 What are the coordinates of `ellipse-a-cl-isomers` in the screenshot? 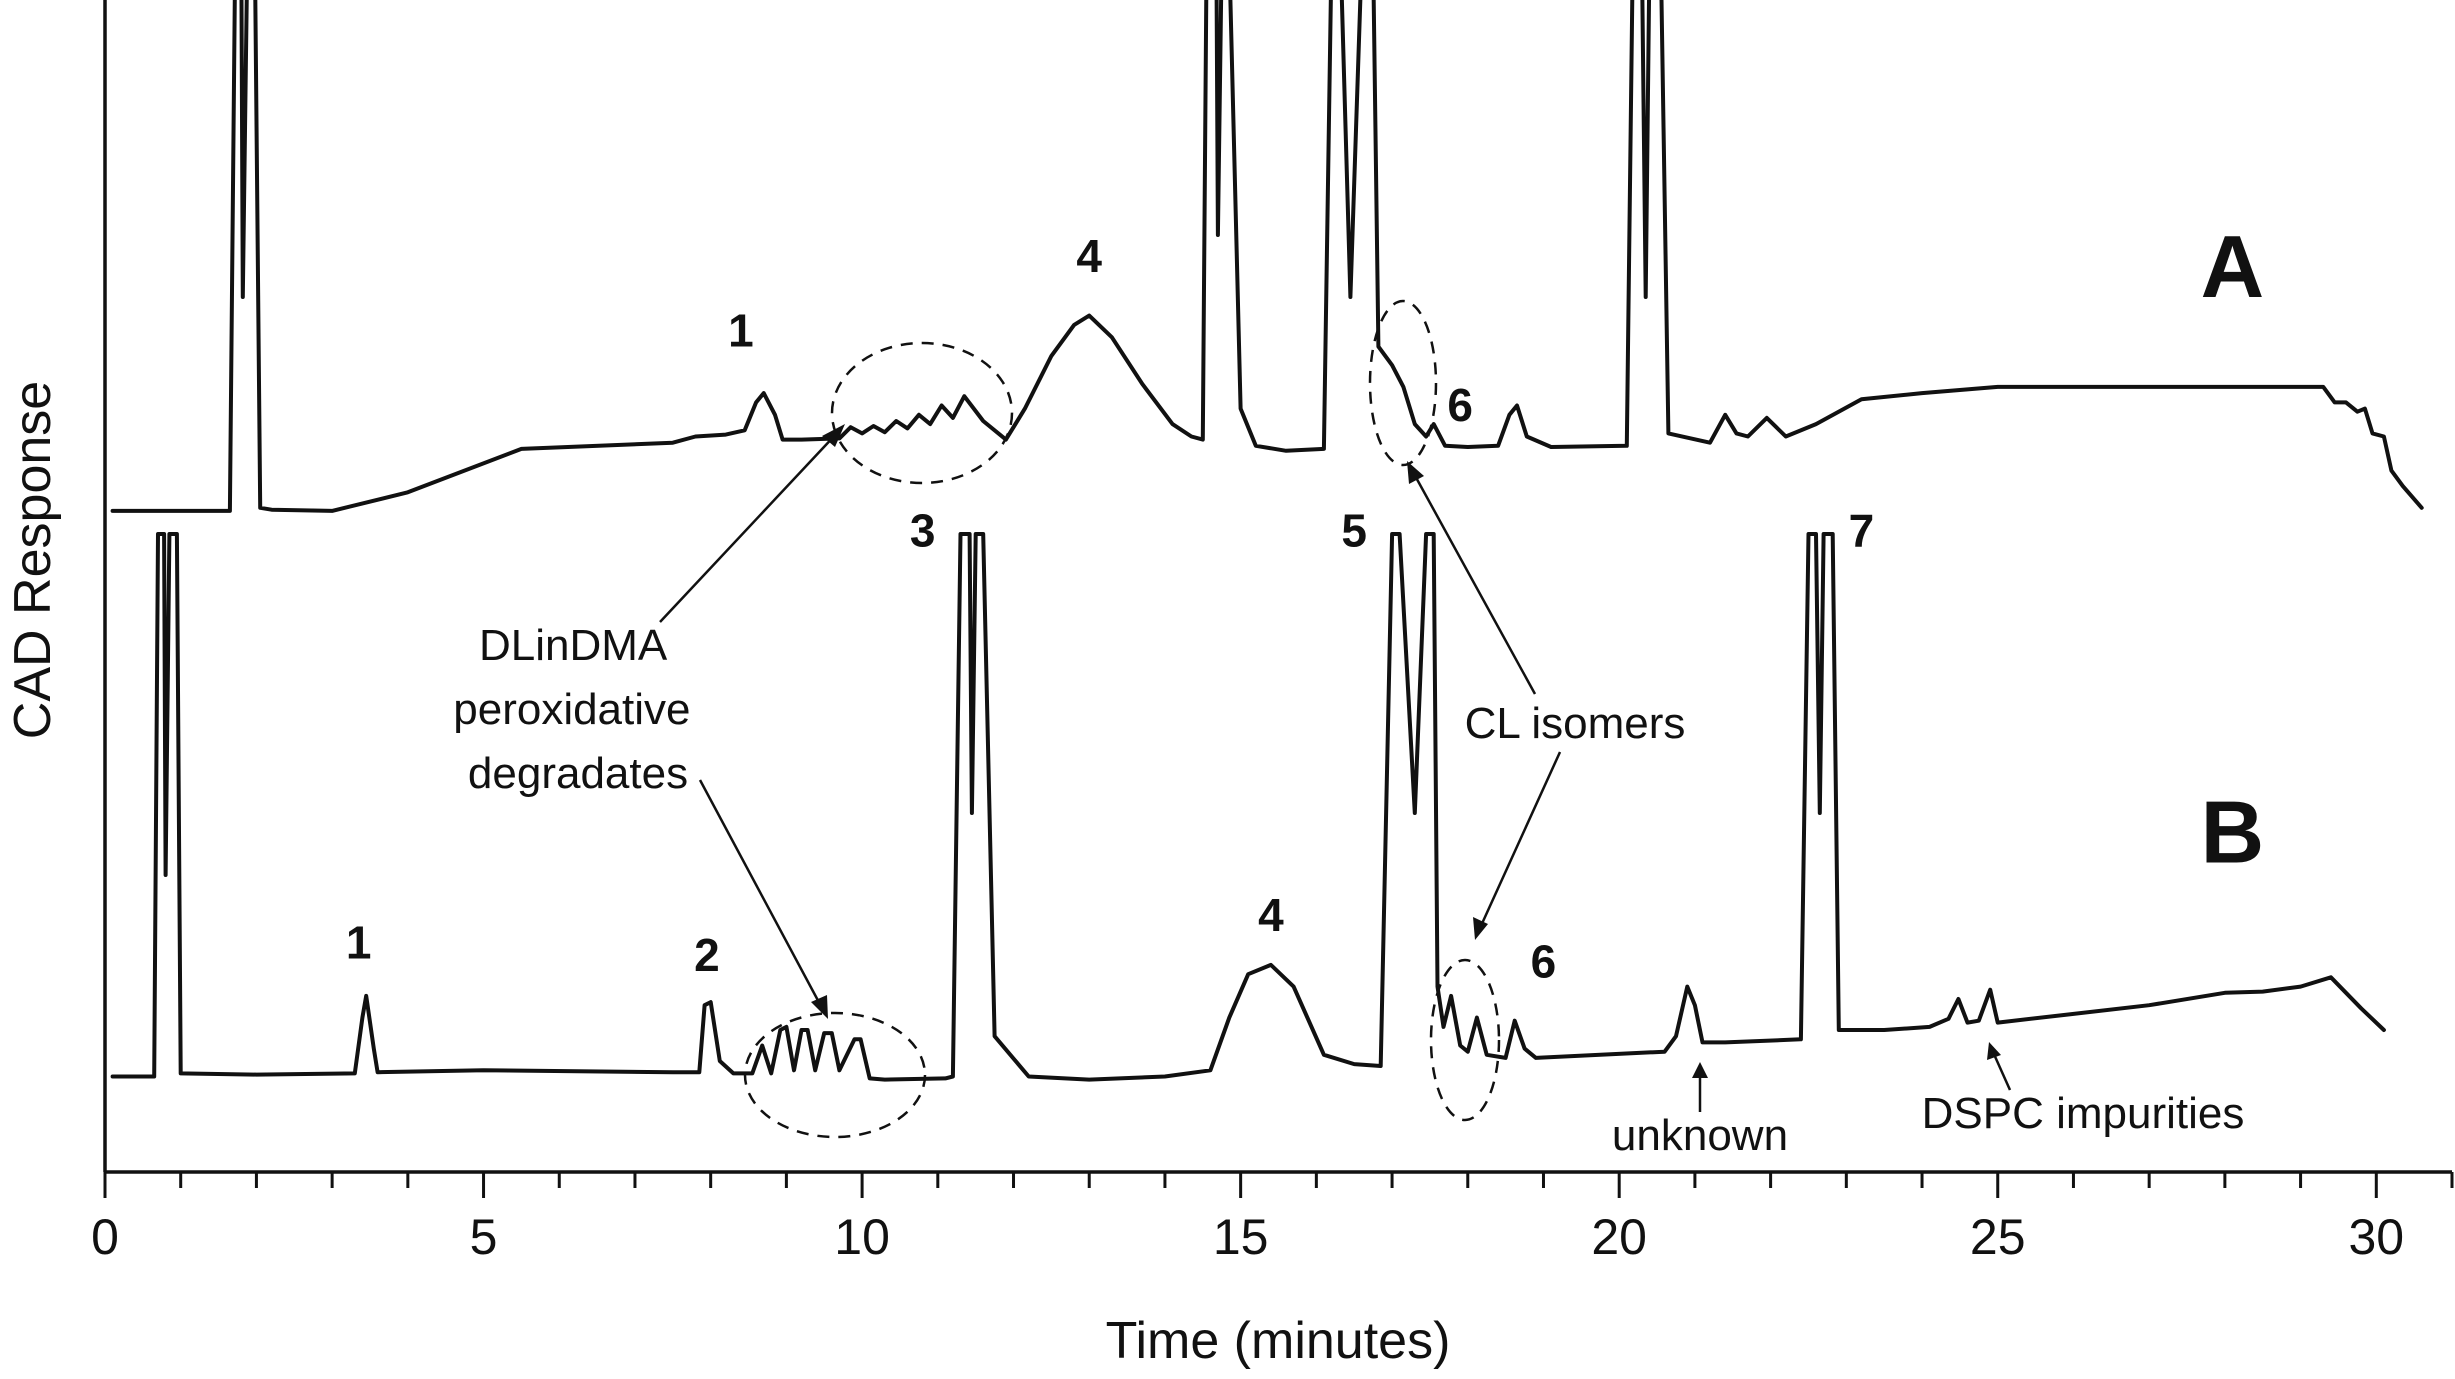 It's located at (1403, 383).